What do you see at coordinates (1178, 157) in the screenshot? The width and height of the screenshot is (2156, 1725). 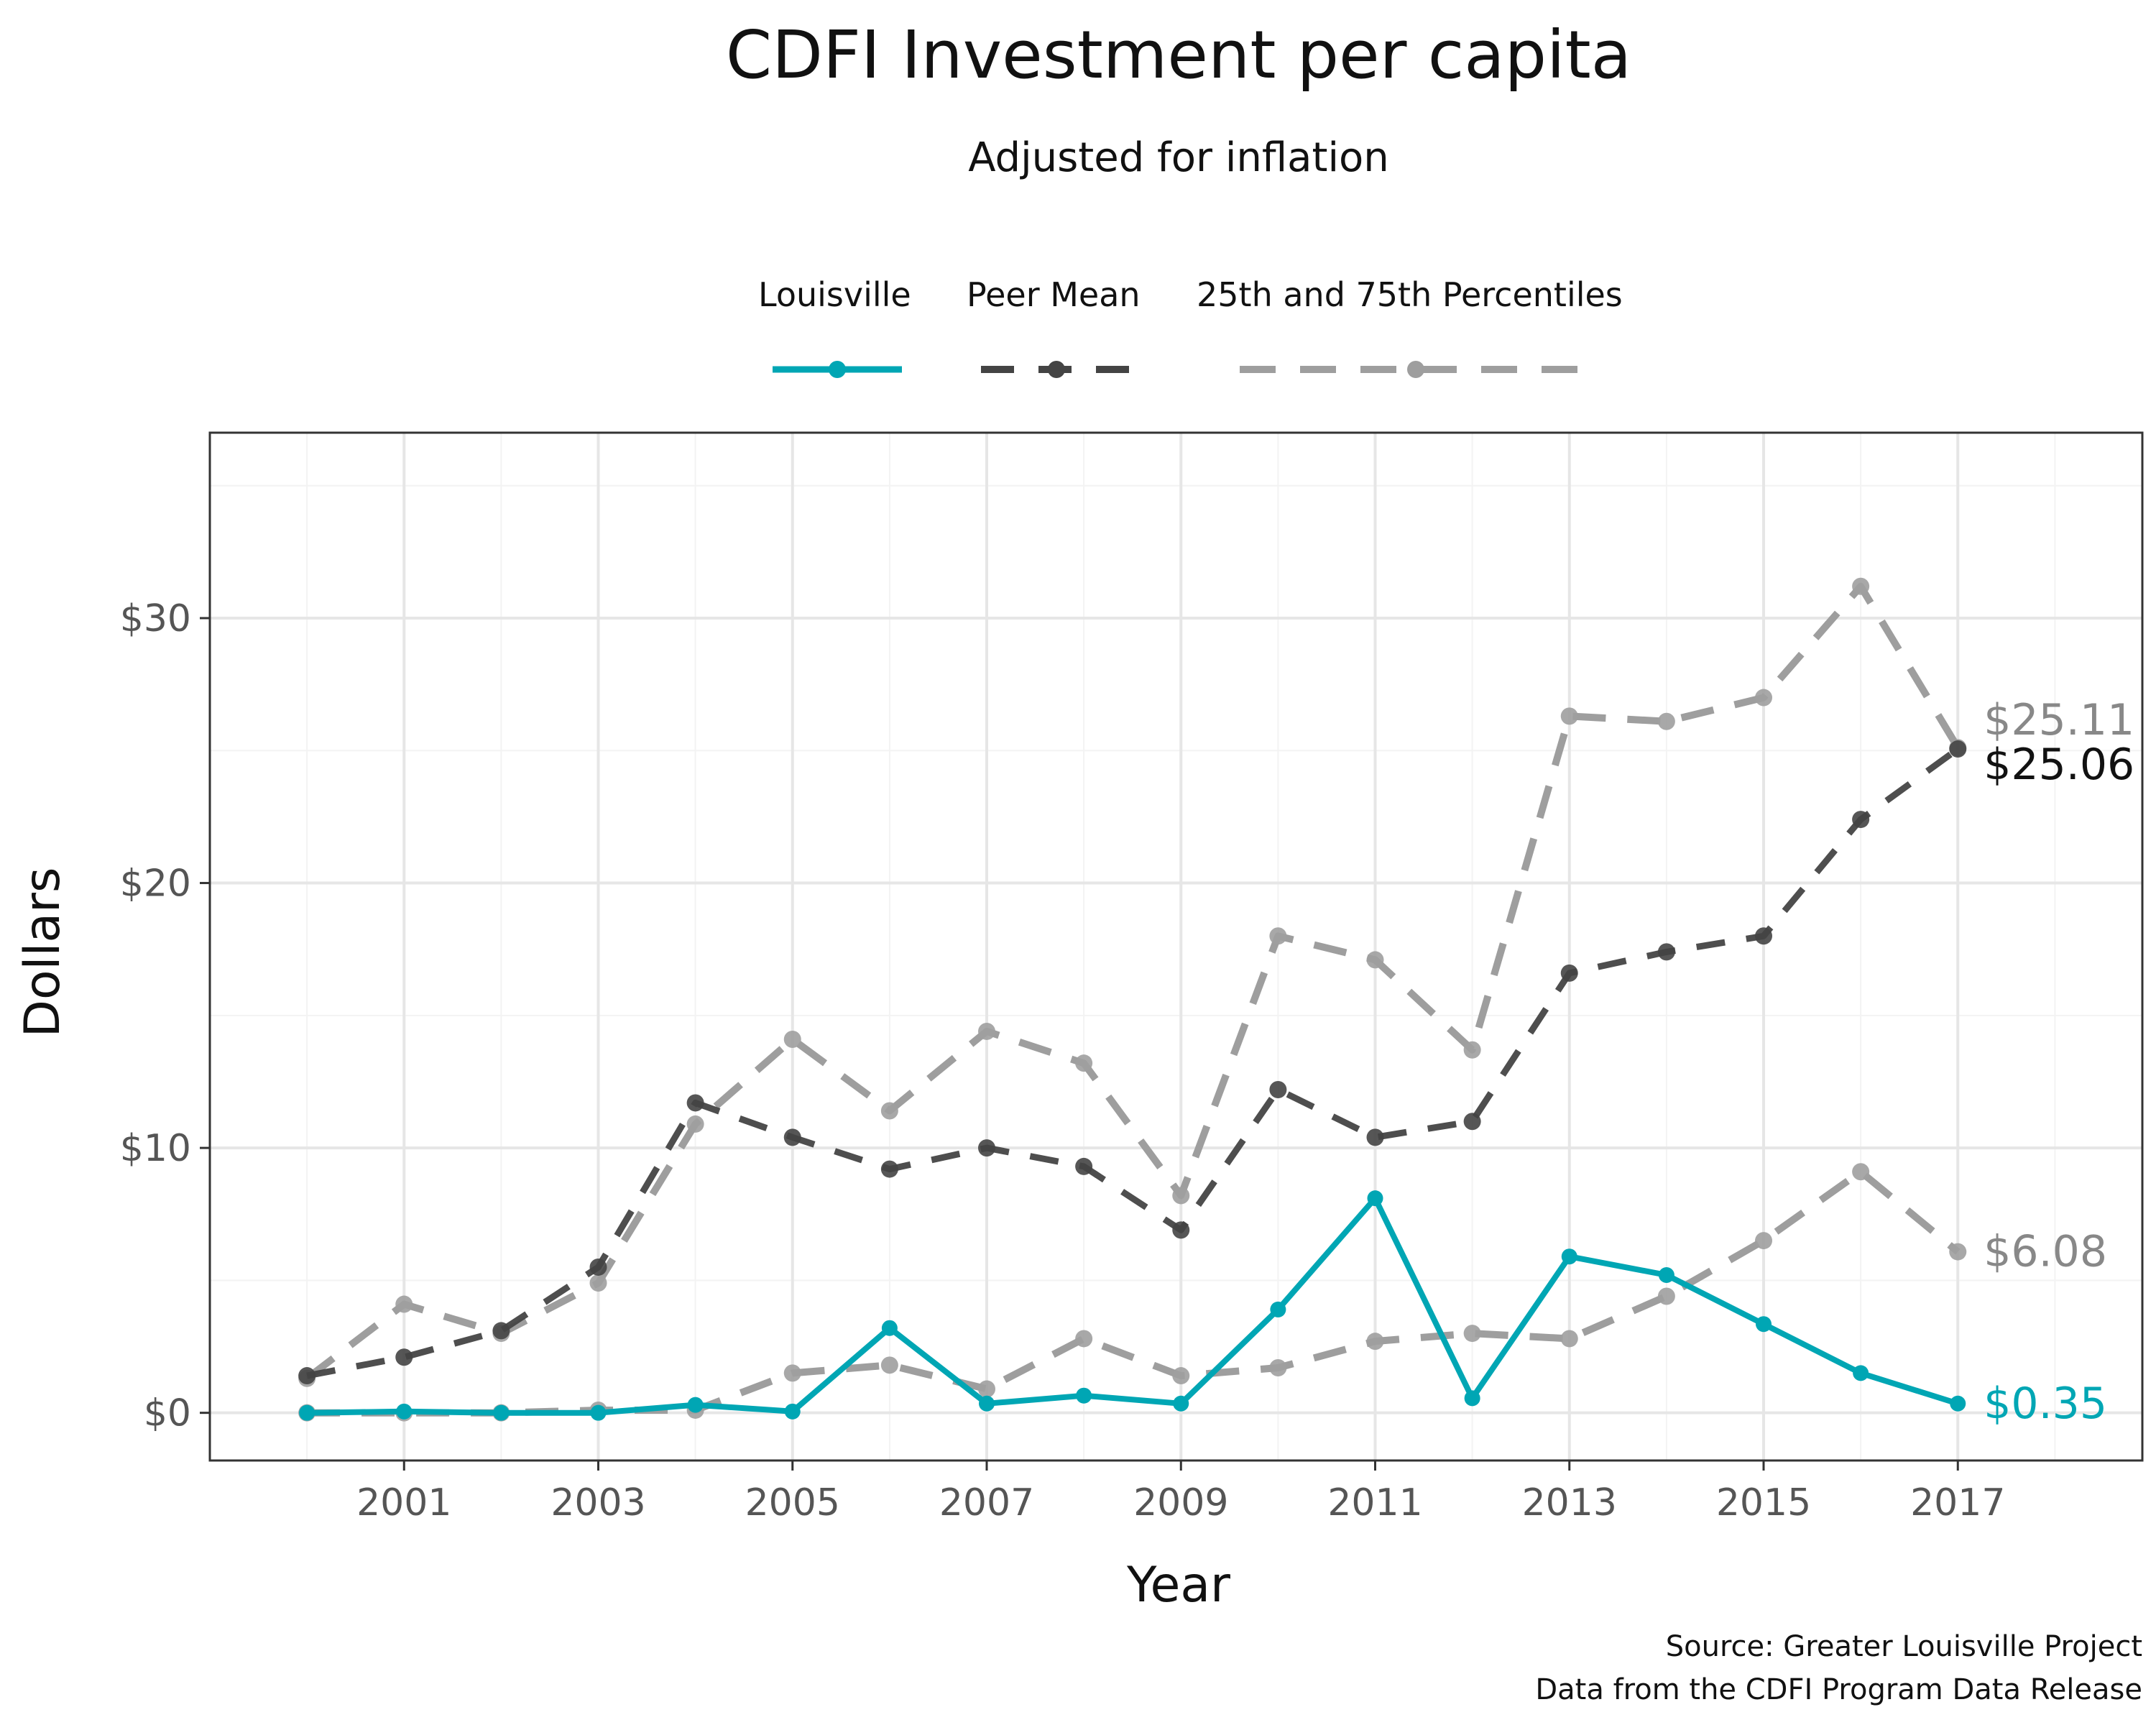 I see `chart-subtitle: Adjusted for inflation` at bounding box center [1178, 157].